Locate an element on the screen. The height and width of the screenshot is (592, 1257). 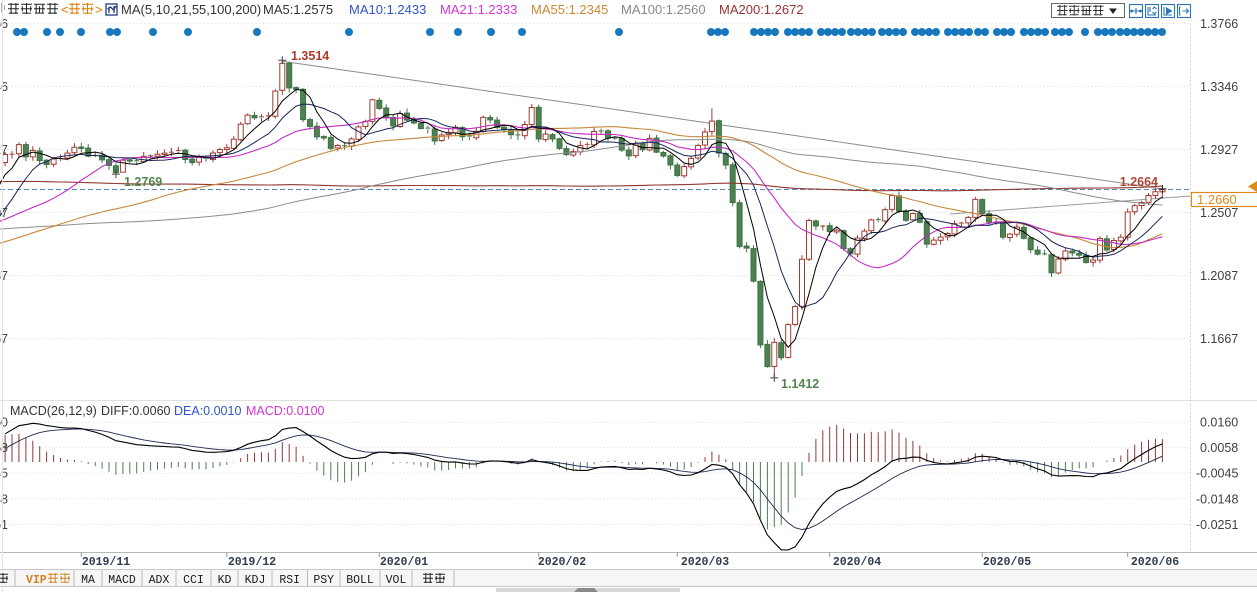
svg-text: MA55:1.2345 is located at coordinates (569, 9).